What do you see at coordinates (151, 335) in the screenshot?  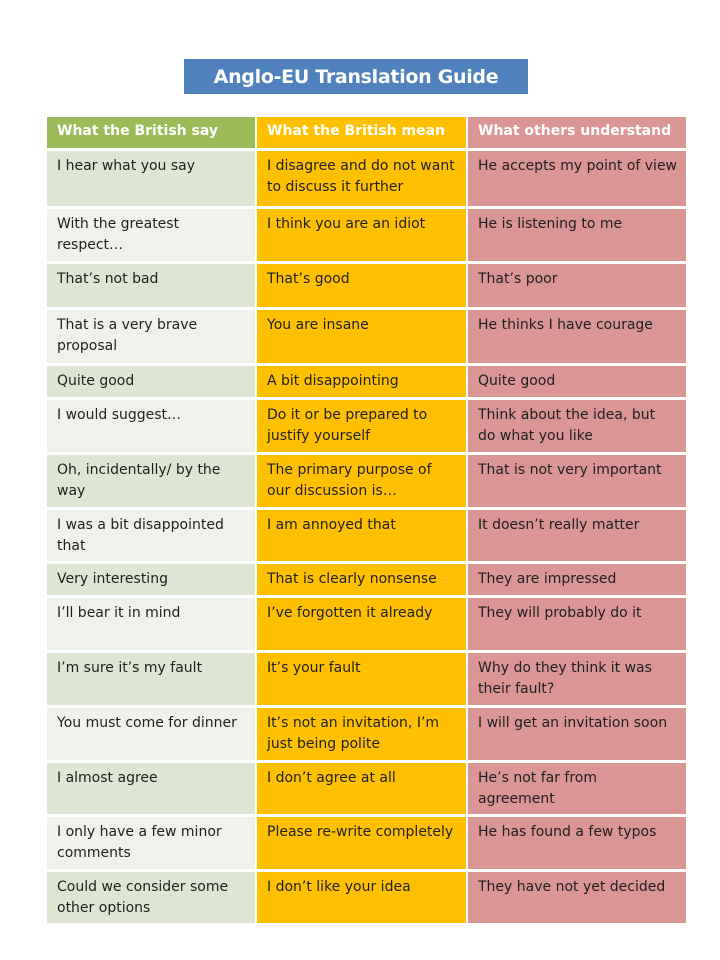 I see `cell-say: That is a very brave proposal` at bounding box center [151, 335].